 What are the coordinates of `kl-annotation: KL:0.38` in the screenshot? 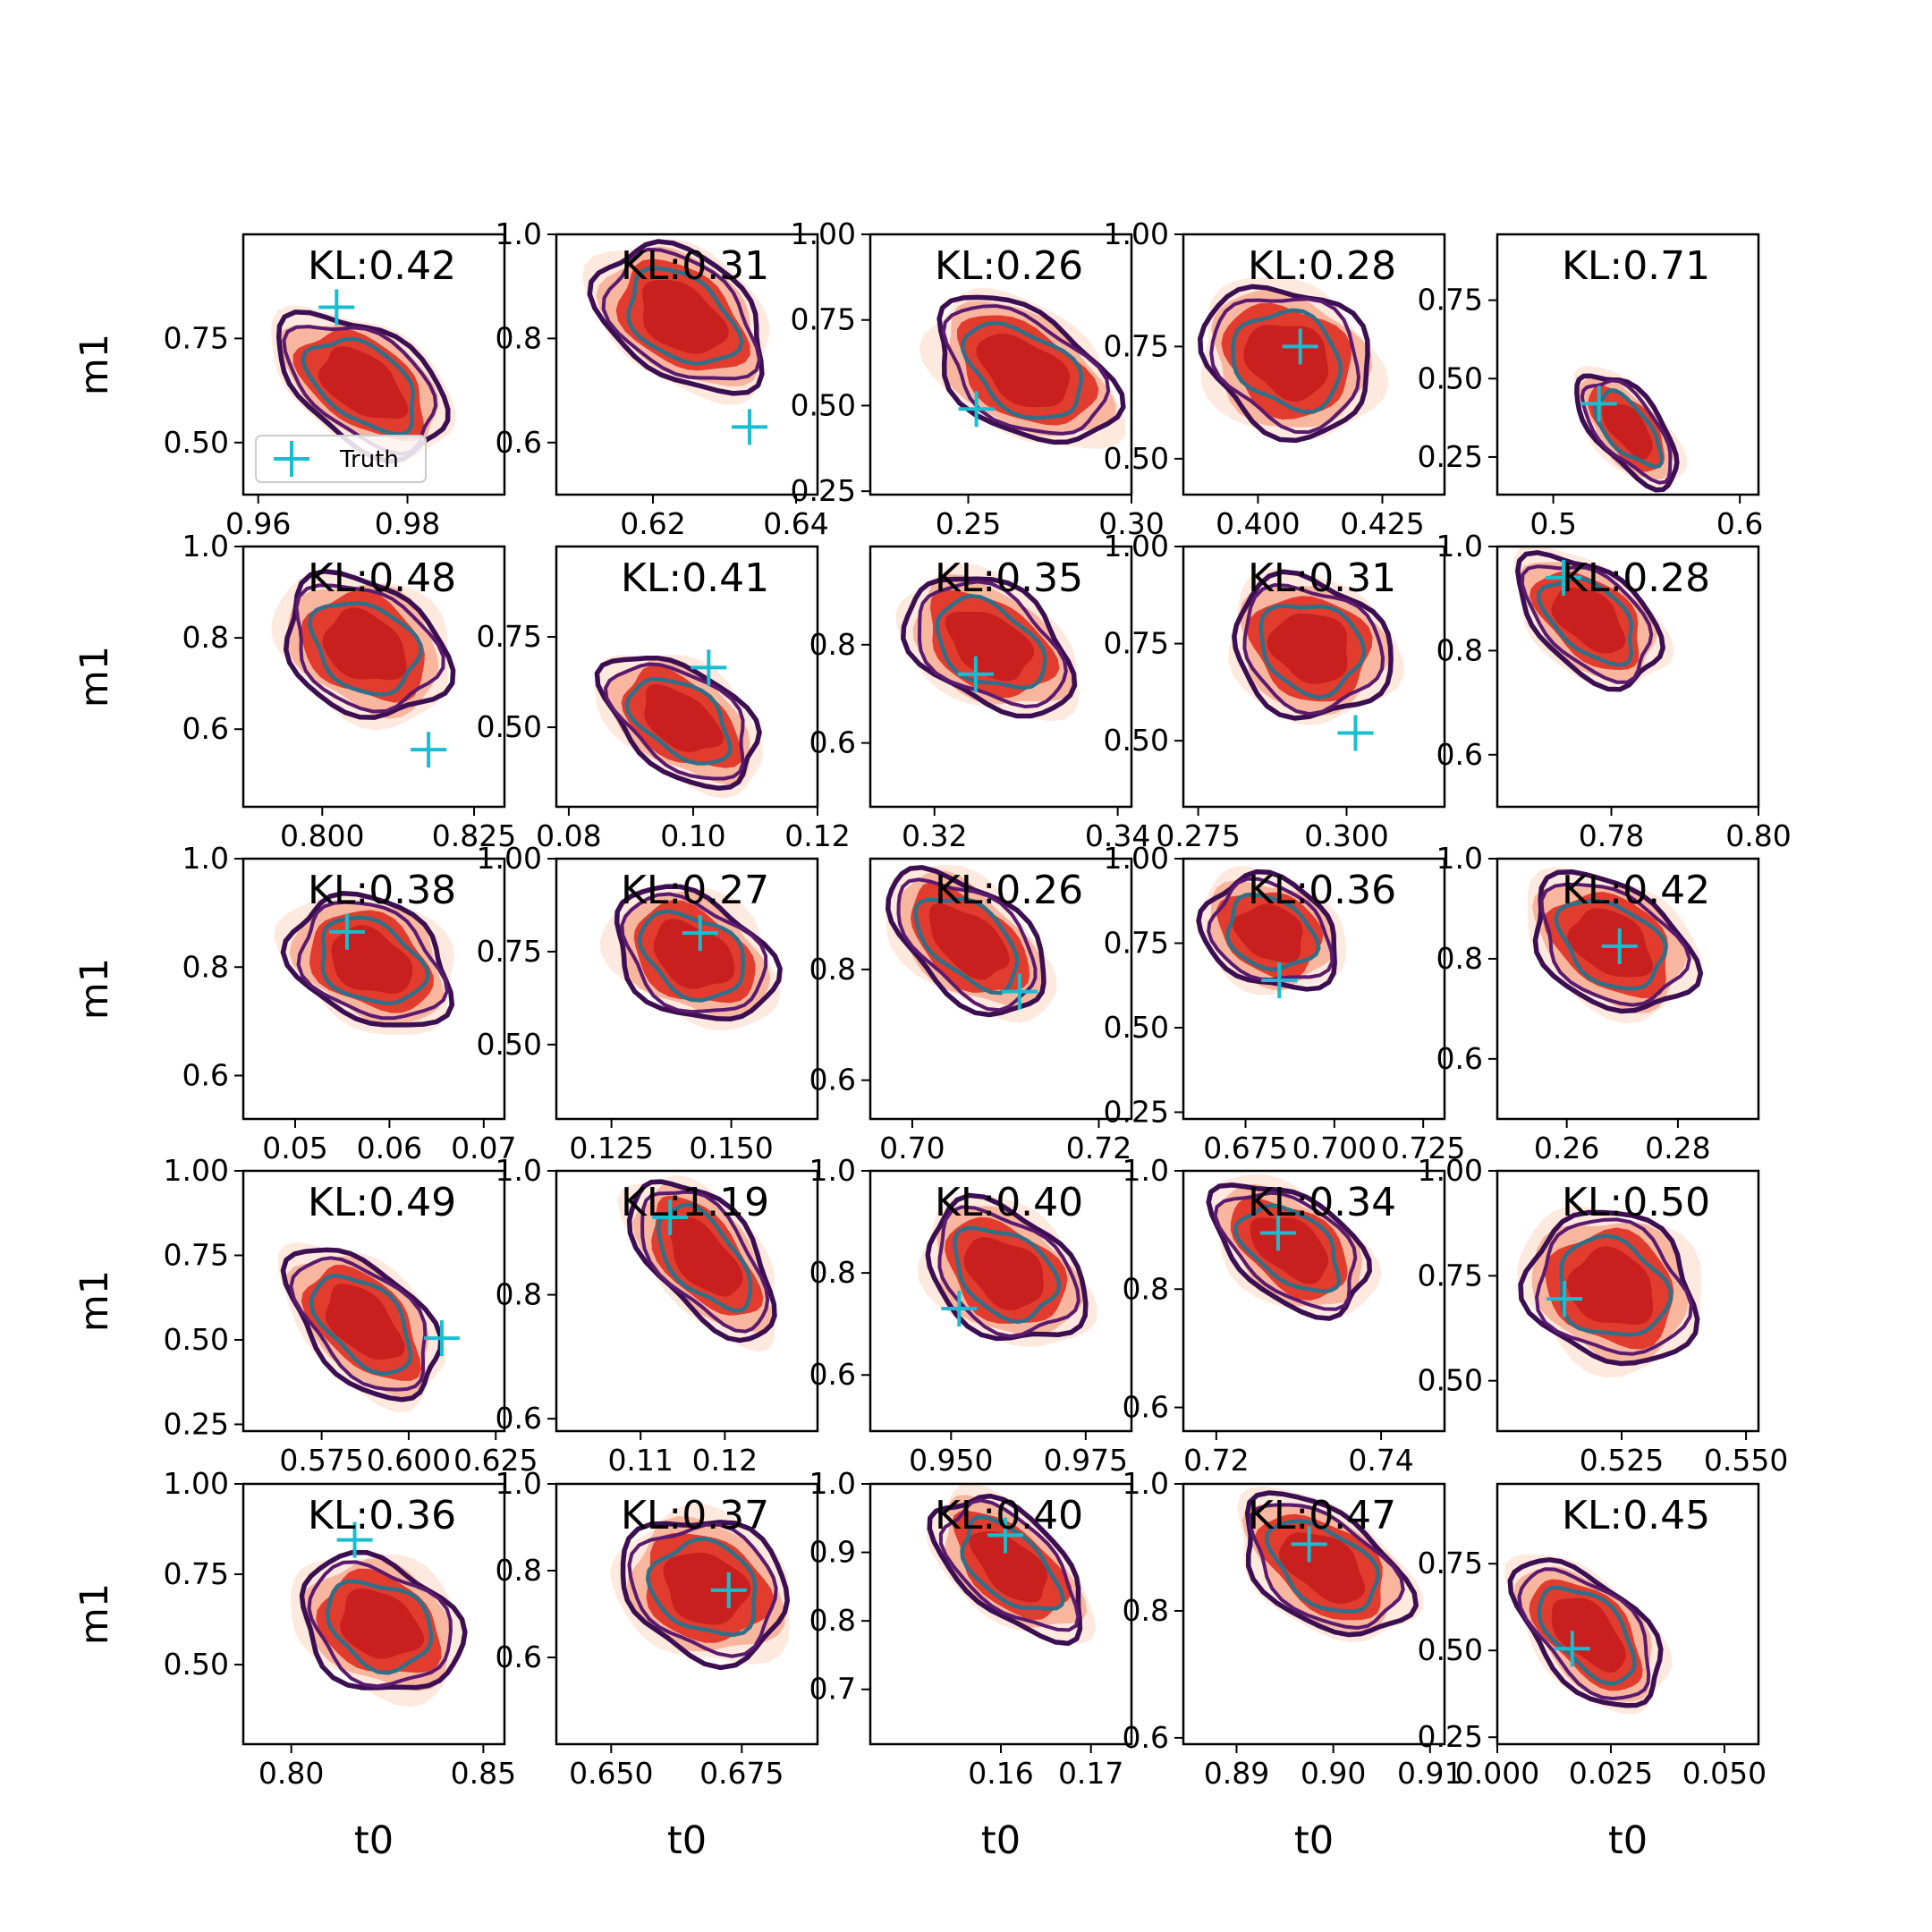 It's located at (382, 890).